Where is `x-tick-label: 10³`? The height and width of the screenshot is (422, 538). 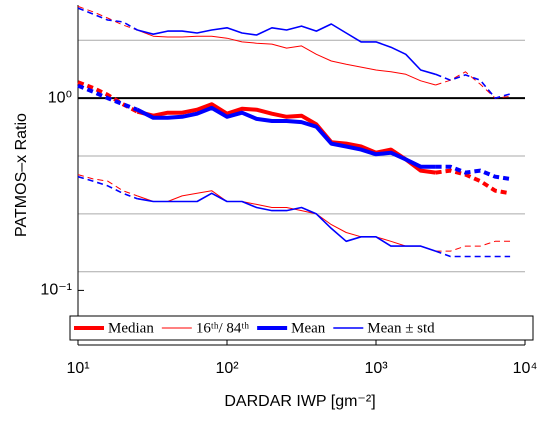
x-tick-label: 10³ is located at coordinates (376, 368).